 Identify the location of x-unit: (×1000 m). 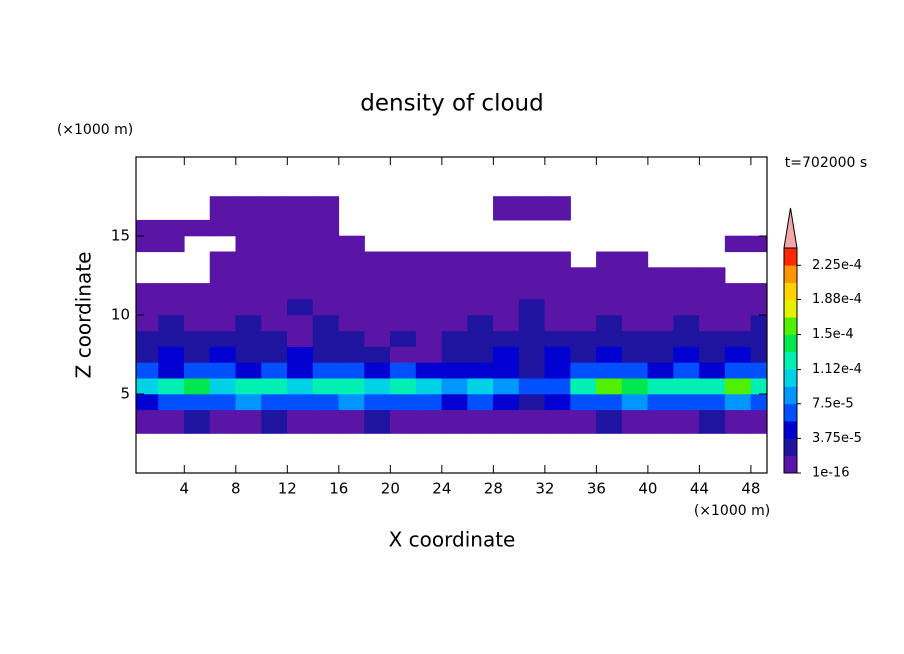
(732, 511).